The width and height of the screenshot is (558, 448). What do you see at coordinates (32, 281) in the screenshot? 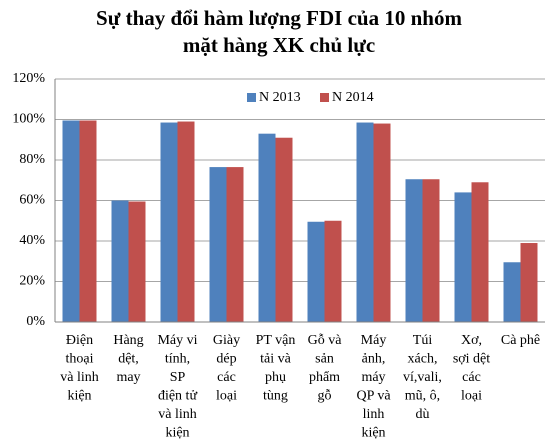
I see `y-tick-label: 20%` at bounding box center [32, 281].